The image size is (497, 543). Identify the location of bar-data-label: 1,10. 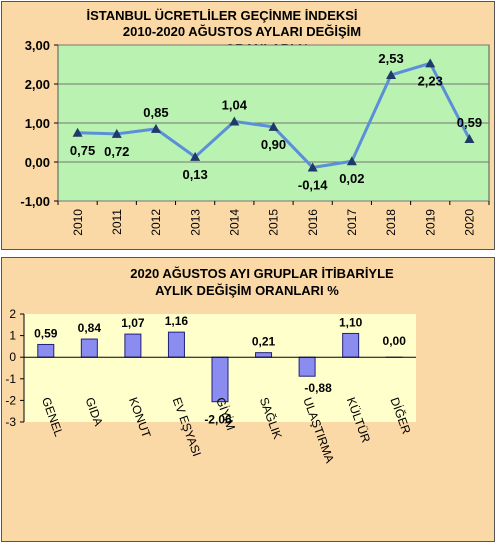
(351, 322).